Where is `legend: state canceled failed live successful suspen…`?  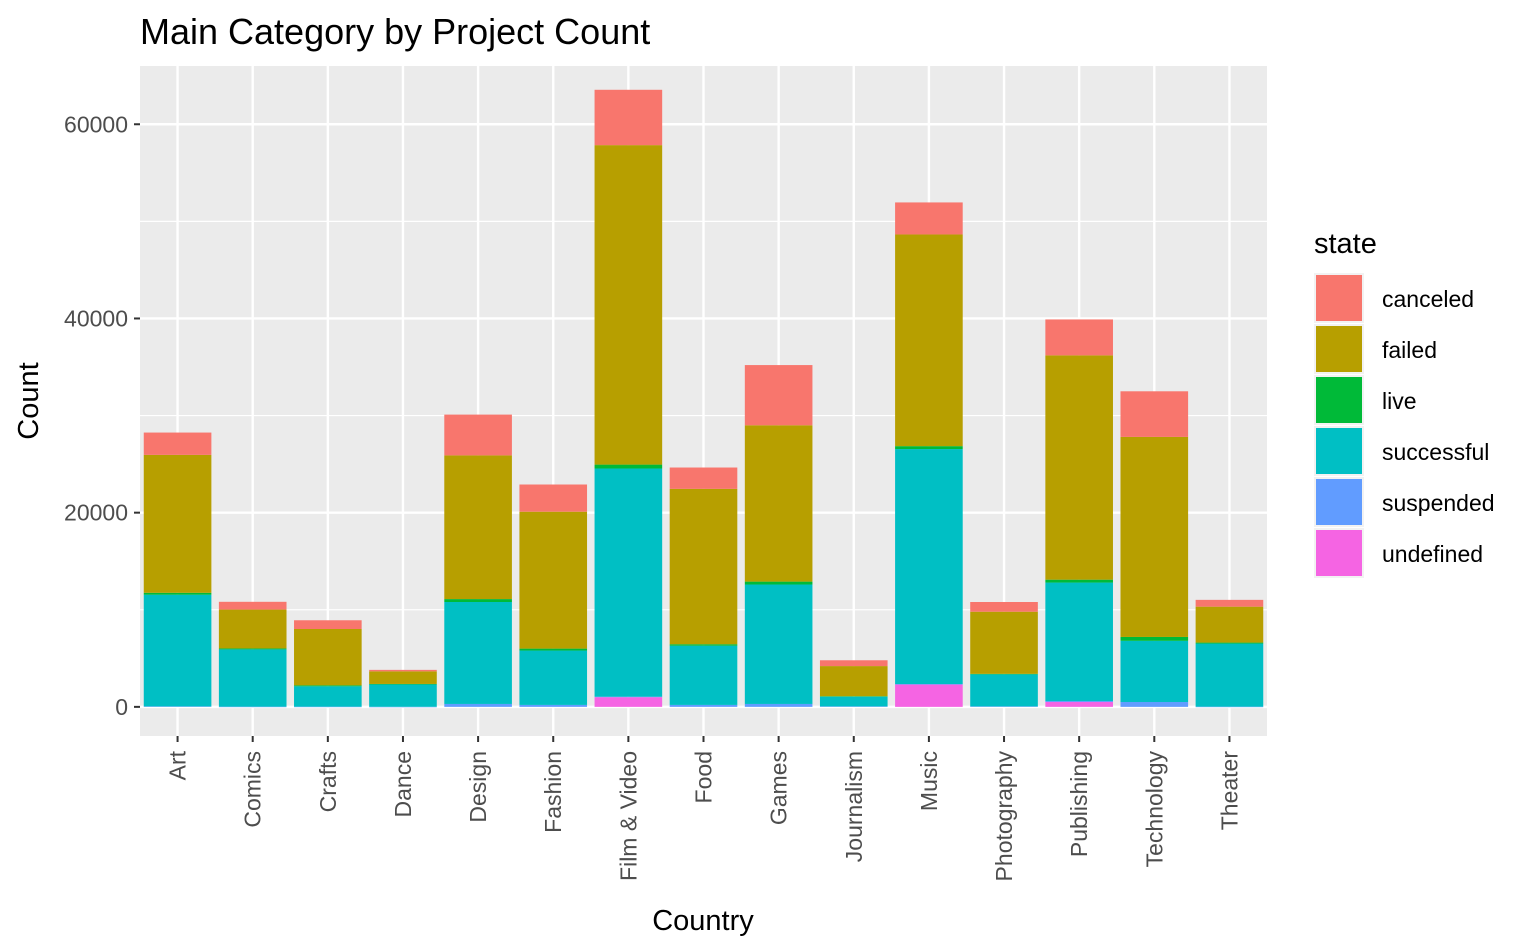 legend: state canceled failed live successful suspen… is located at coordinates (1404, 403).